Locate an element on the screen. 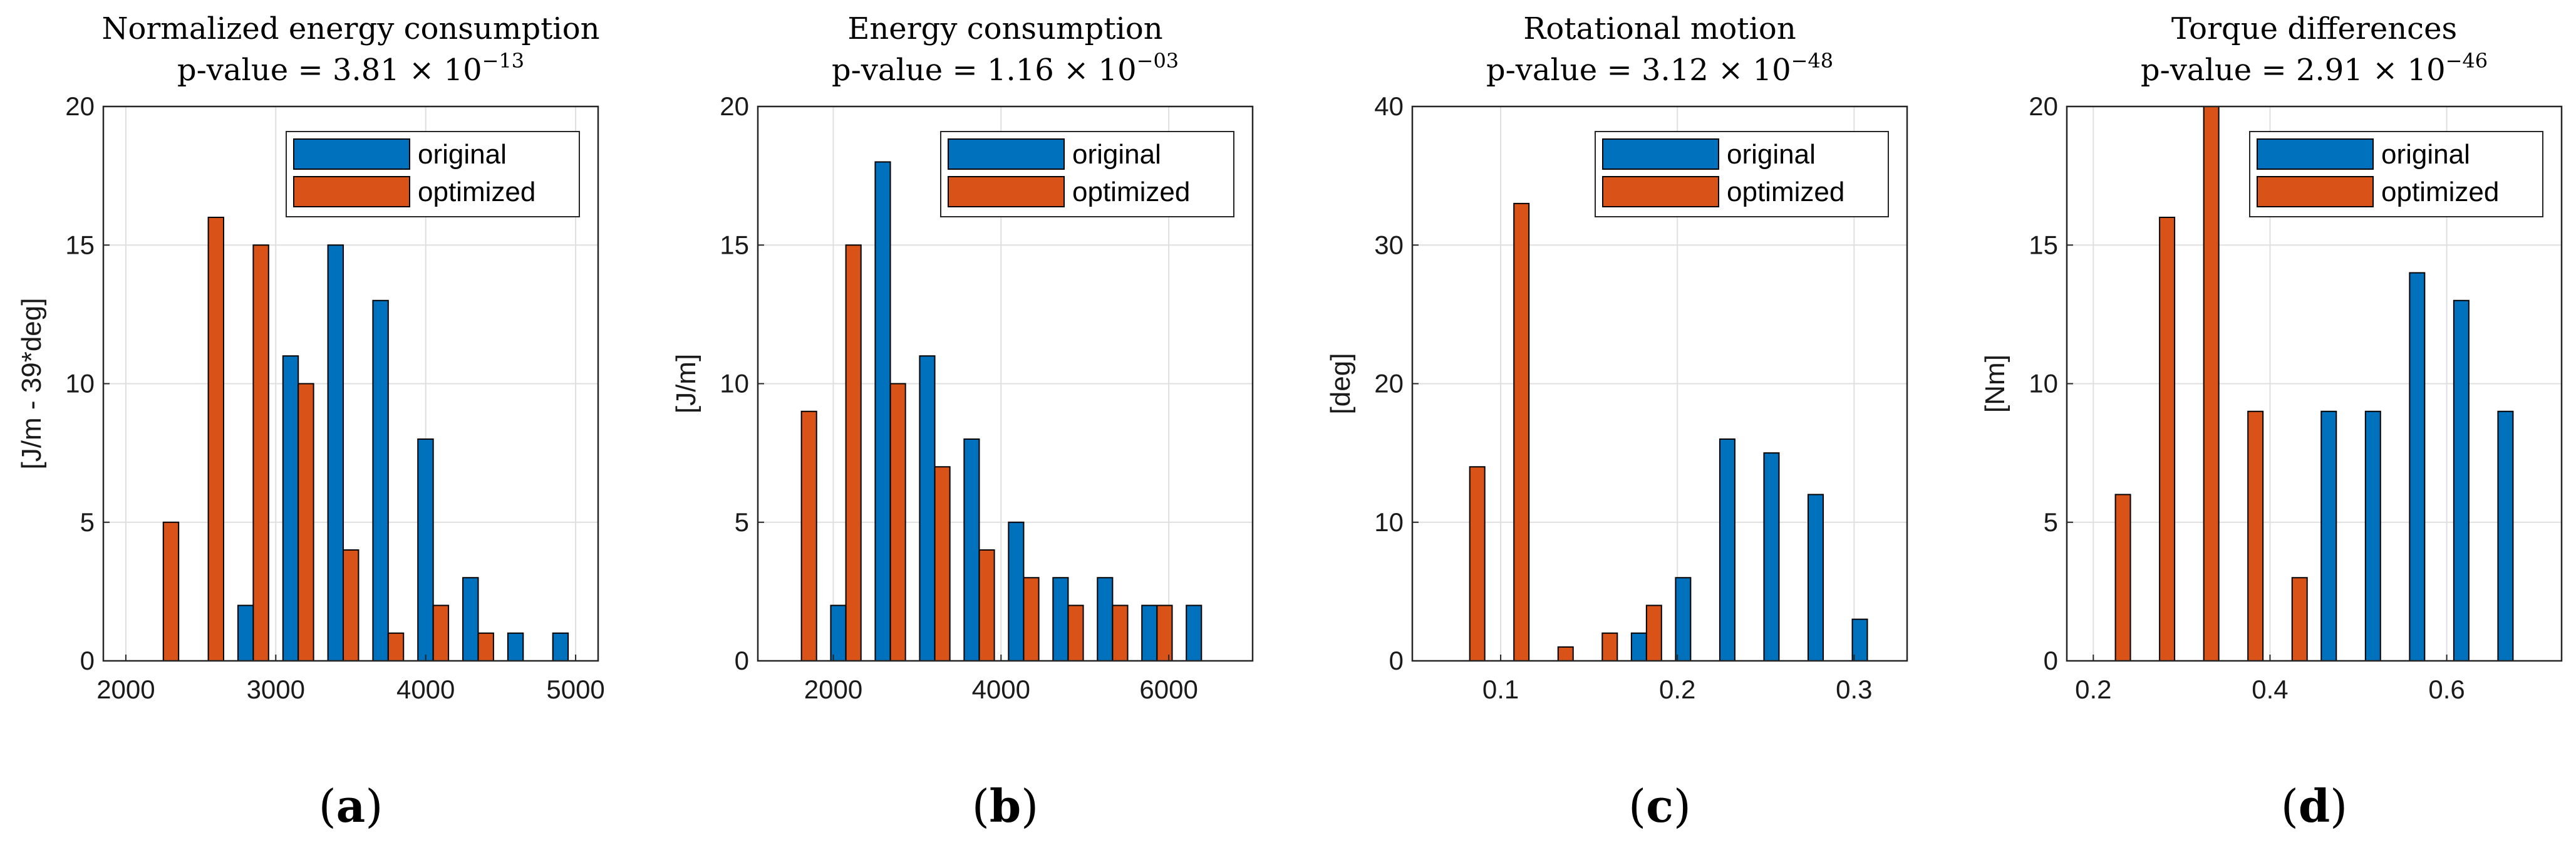 The width and height of the screenshot is (2576, 845). series-original is located at coordinates (403, 452).